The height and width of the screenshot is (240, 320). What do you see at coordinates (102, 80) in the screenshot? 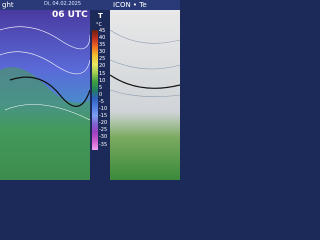
I see `scale-label: 10` at bounding box center [102, 80].